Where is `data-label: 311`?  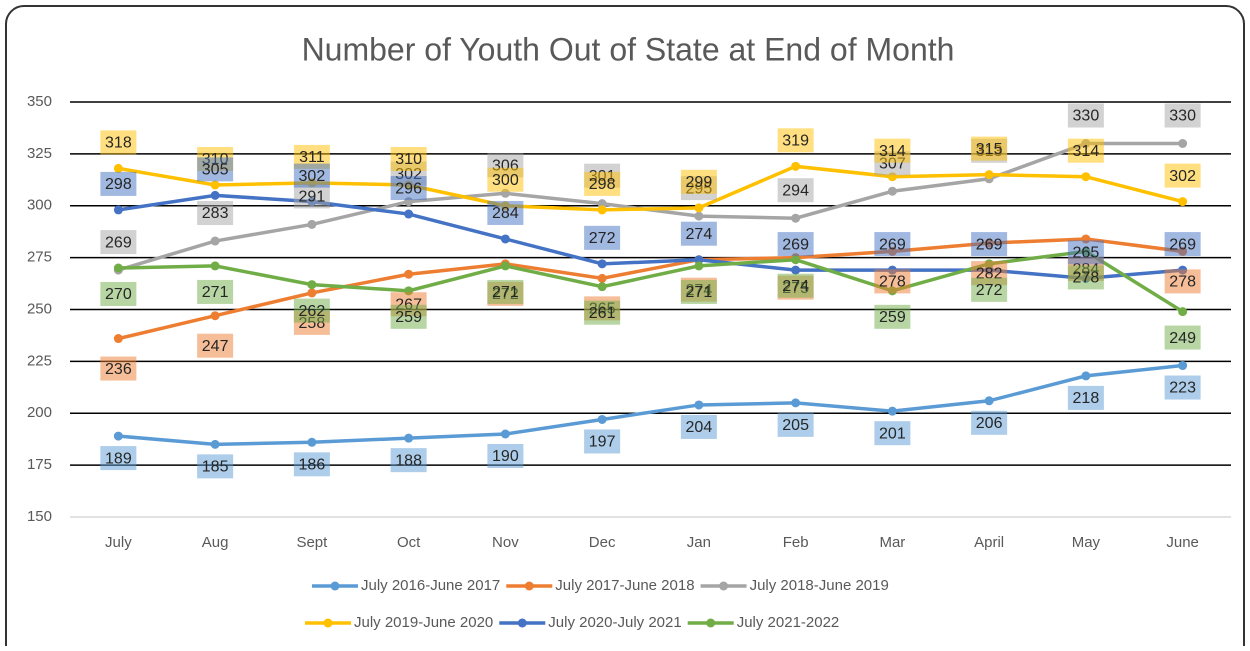 data-label: 311 is located at coordinates (312, 157).